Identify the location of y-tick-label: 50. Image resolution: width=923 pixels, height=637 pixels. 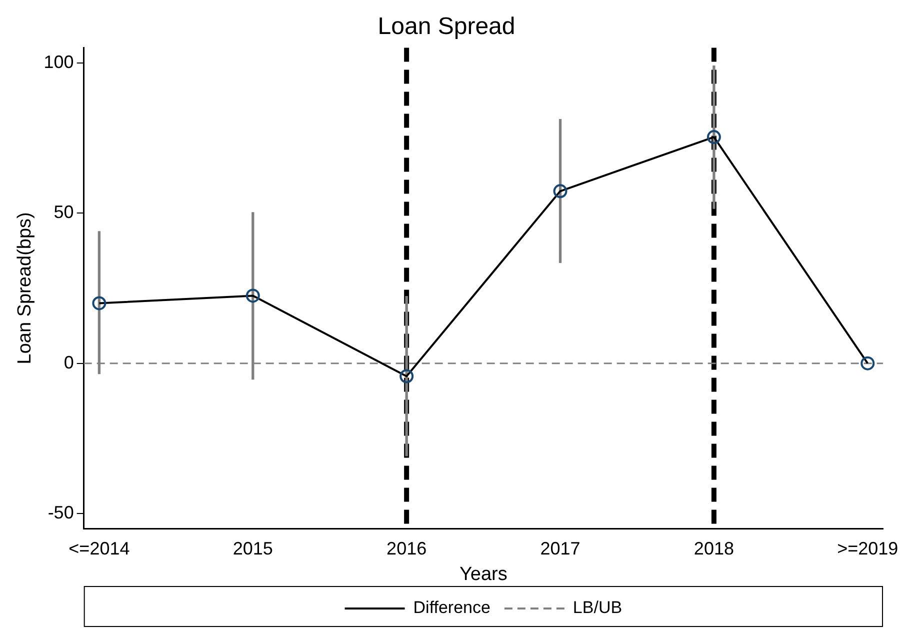
(64, 212).